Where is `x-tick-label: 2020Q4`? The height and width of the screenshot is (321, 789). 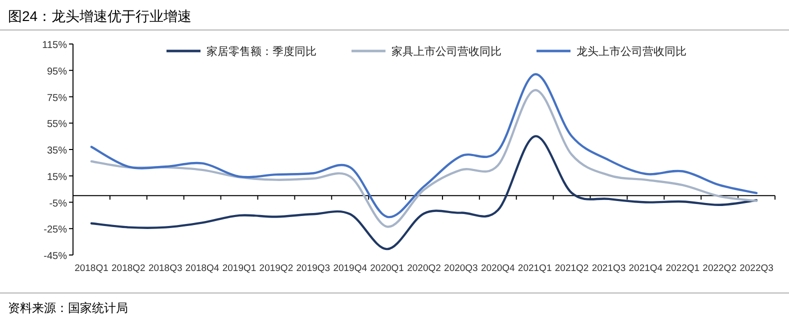 x-tick-label: 2020Q4 is located at coordinates (497, 268).